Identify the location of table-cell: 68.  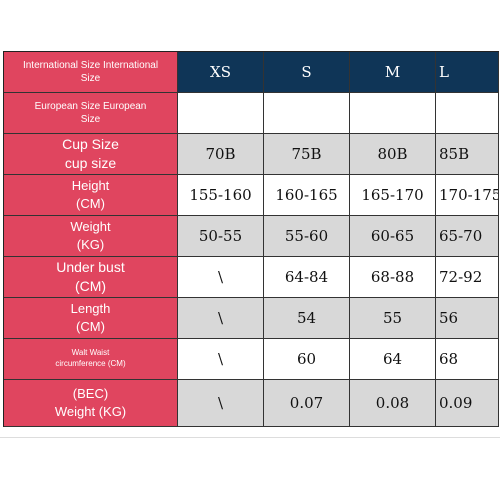
(467, 359).